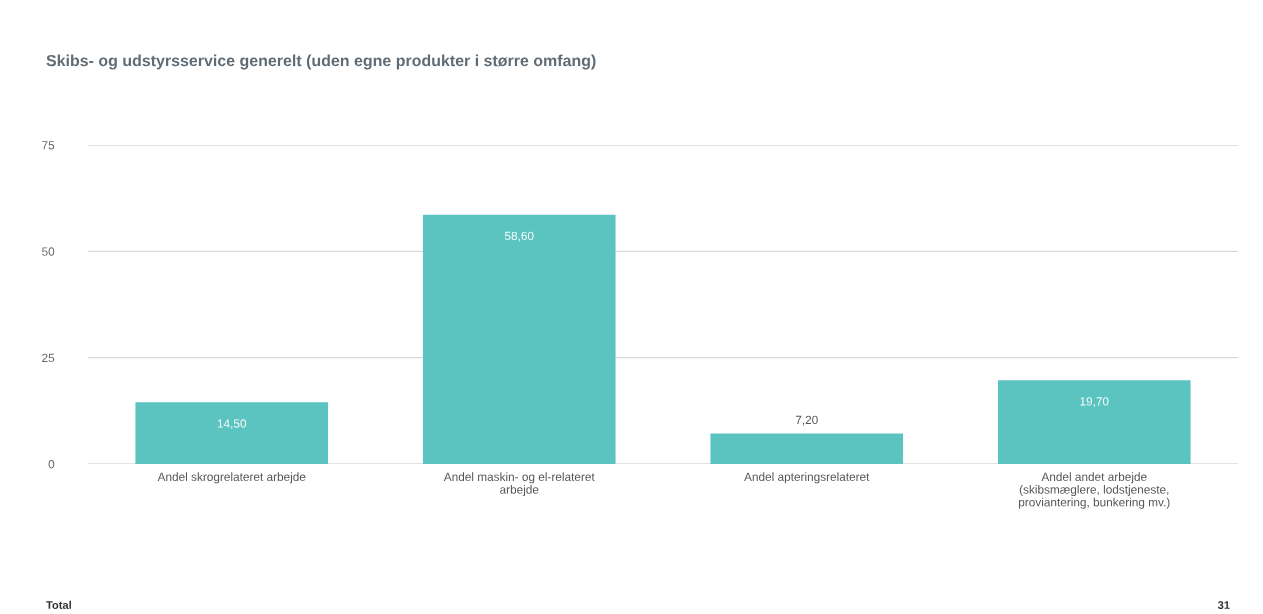 The height and width of the screenshot is (614, 1263). I want to click on text: 31, so click(1223, 605).